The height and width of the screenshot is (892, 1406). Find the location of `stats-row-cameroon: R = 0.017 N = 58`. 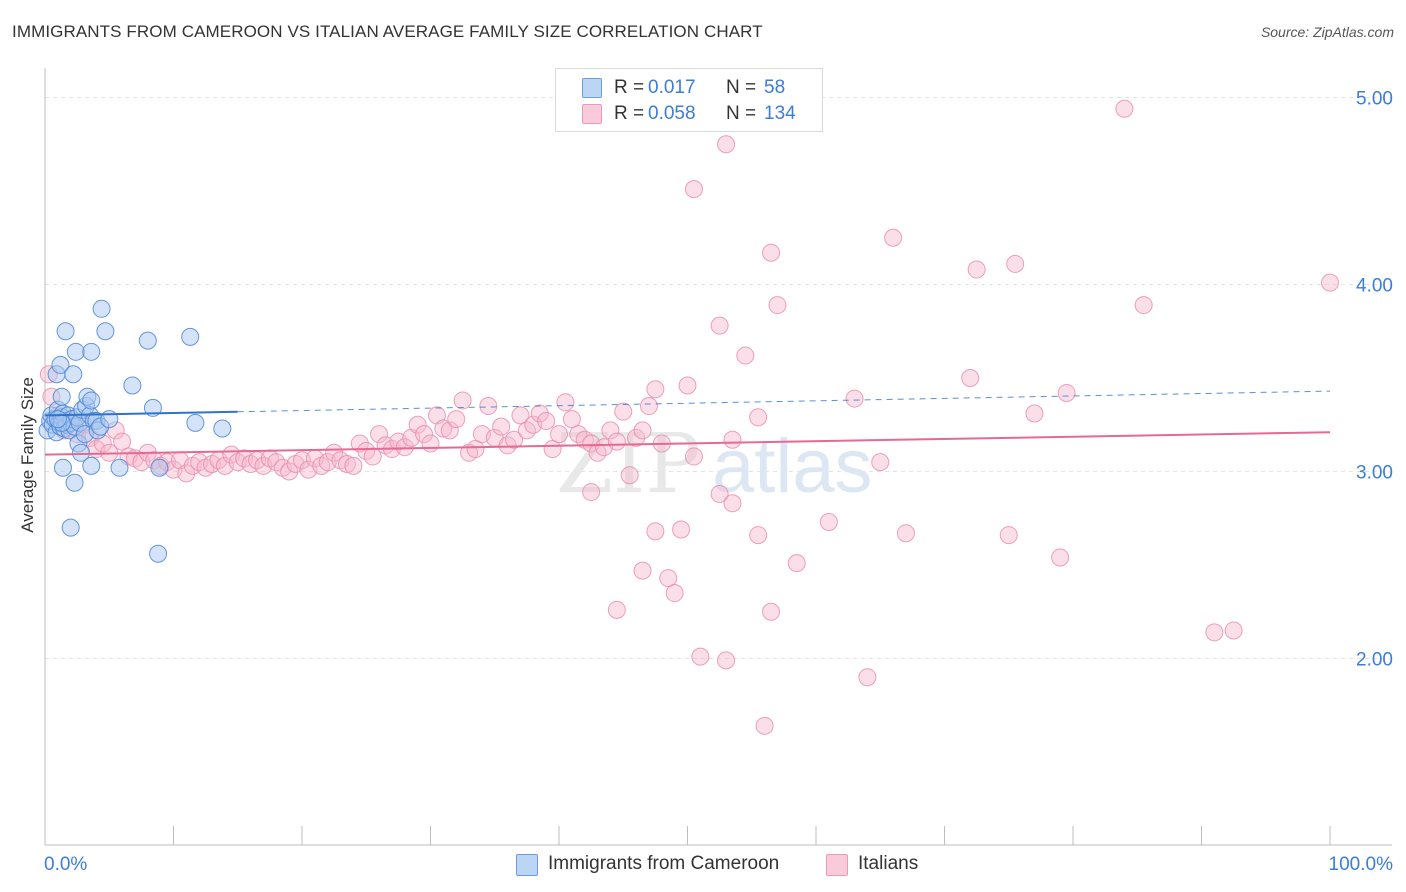

stats-row-cameroon: R = 0.017 N = 58 is located at coordinates (689, 88).